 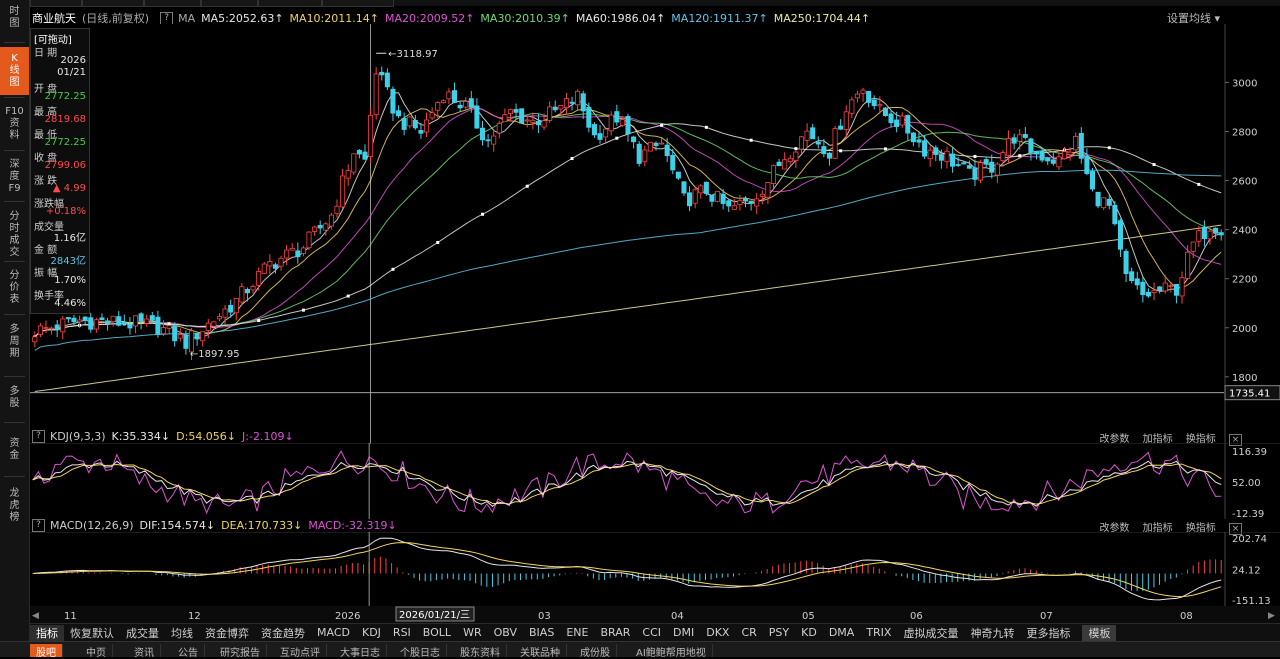 I want to click on indicator-tab-7: KDJ, so click(x=371, y=632).